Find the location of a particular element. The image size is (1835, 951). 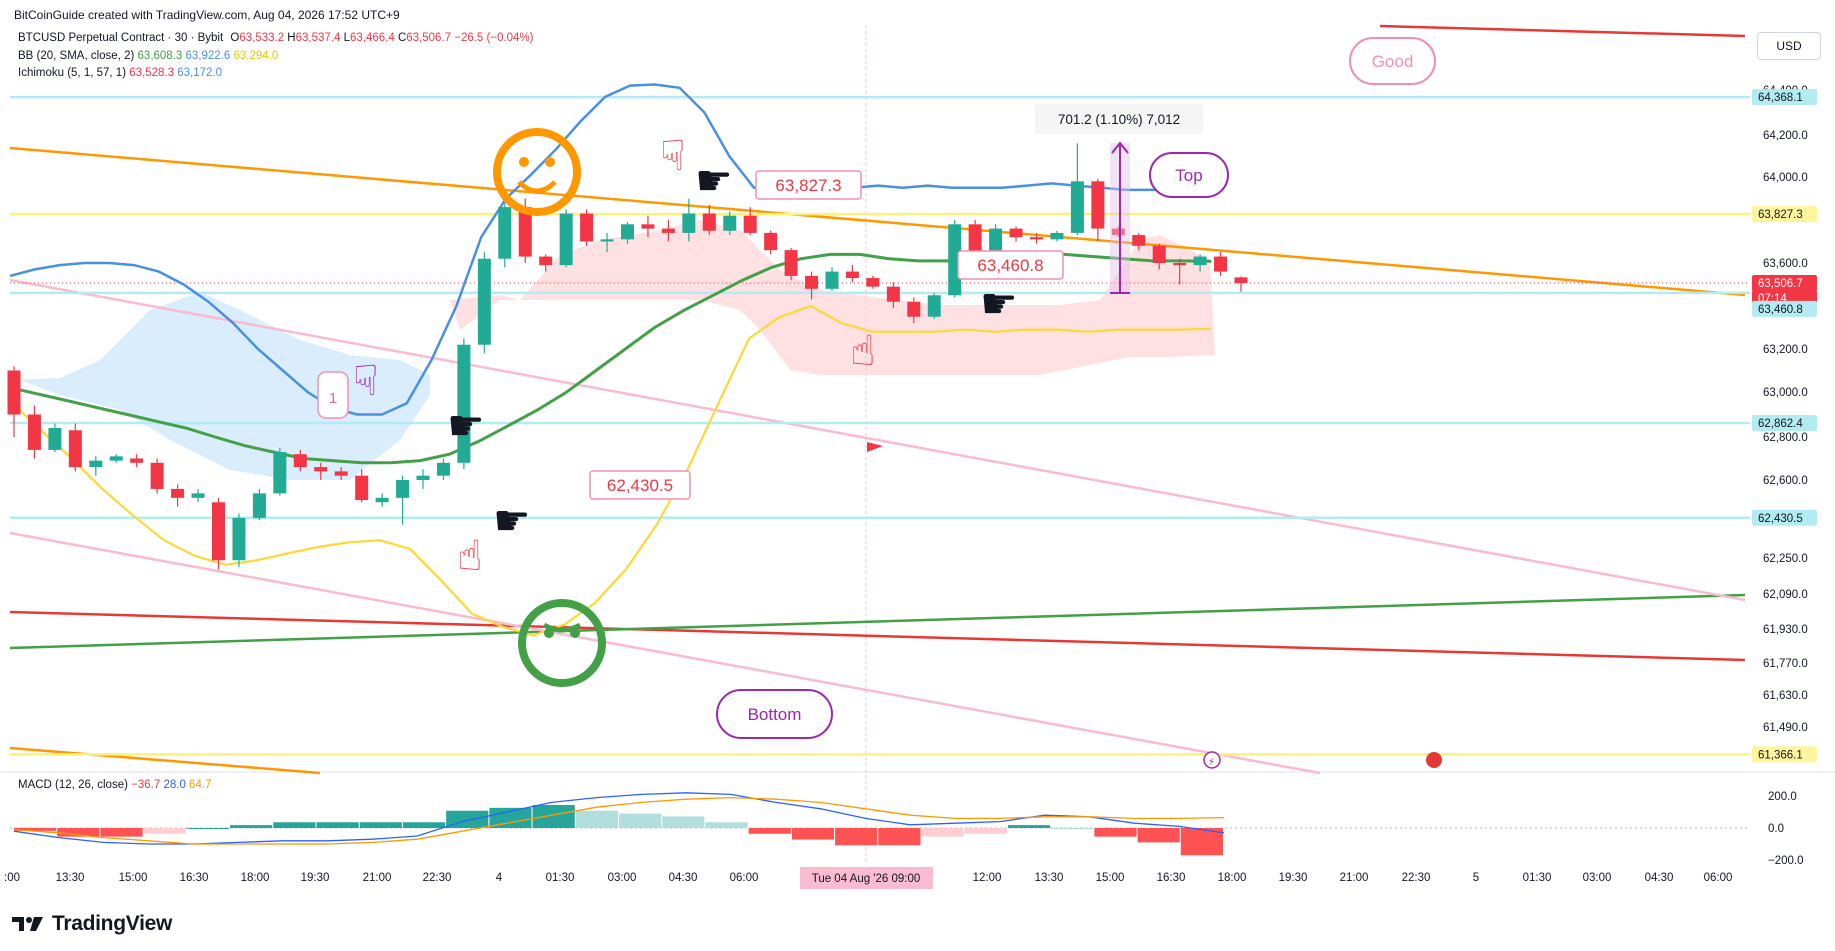

lightning-event-icon is located at coordinates (1212, 760).